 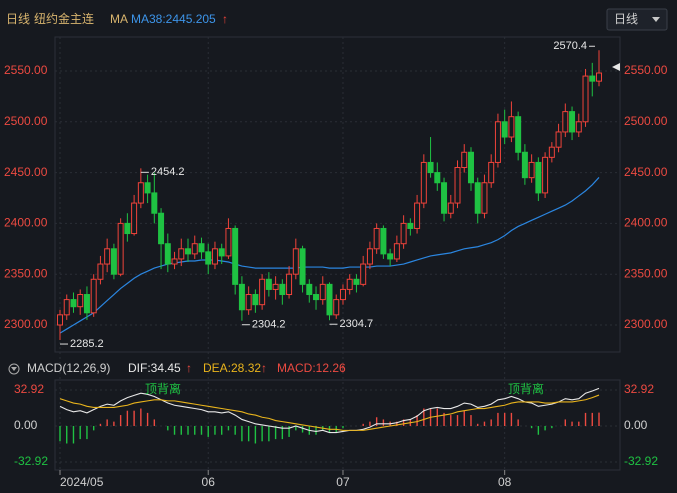 What do you see at coordinates (570, 46) in the screenshot?
I see `extreme-label: 2570.4` at bounding box center [570, 46].